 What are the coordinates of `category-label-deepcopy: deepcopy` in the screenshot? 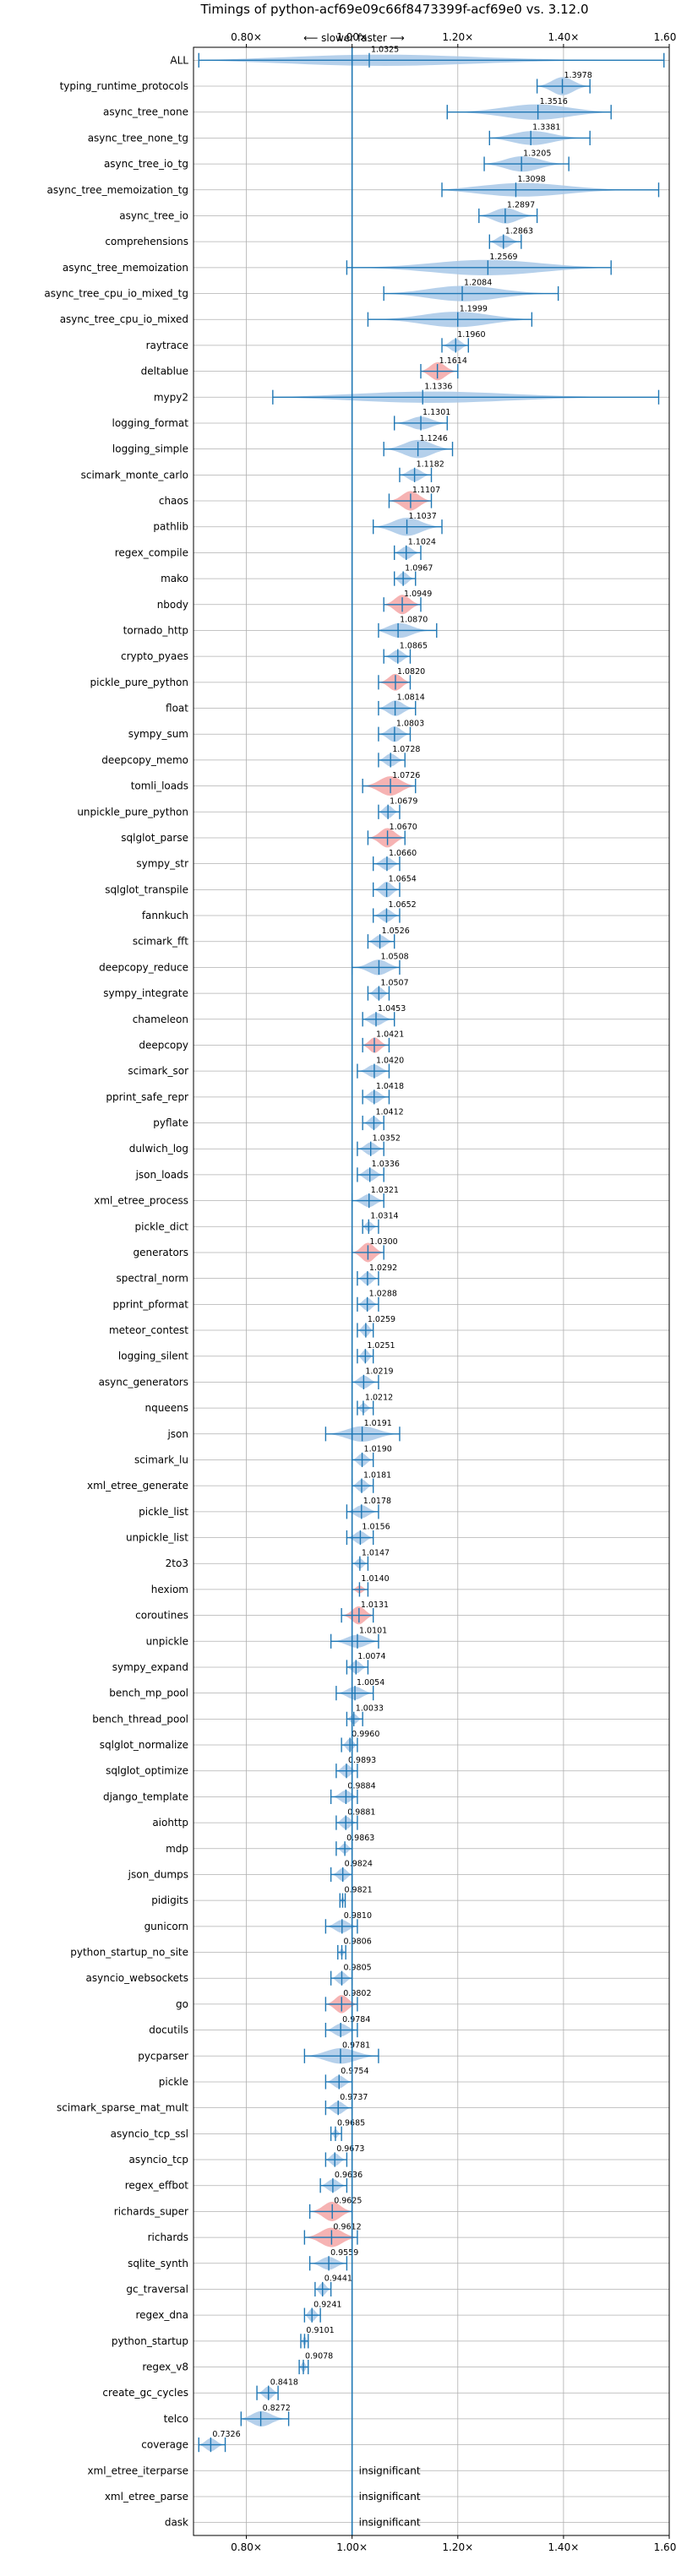 It's located at (163, 1045).